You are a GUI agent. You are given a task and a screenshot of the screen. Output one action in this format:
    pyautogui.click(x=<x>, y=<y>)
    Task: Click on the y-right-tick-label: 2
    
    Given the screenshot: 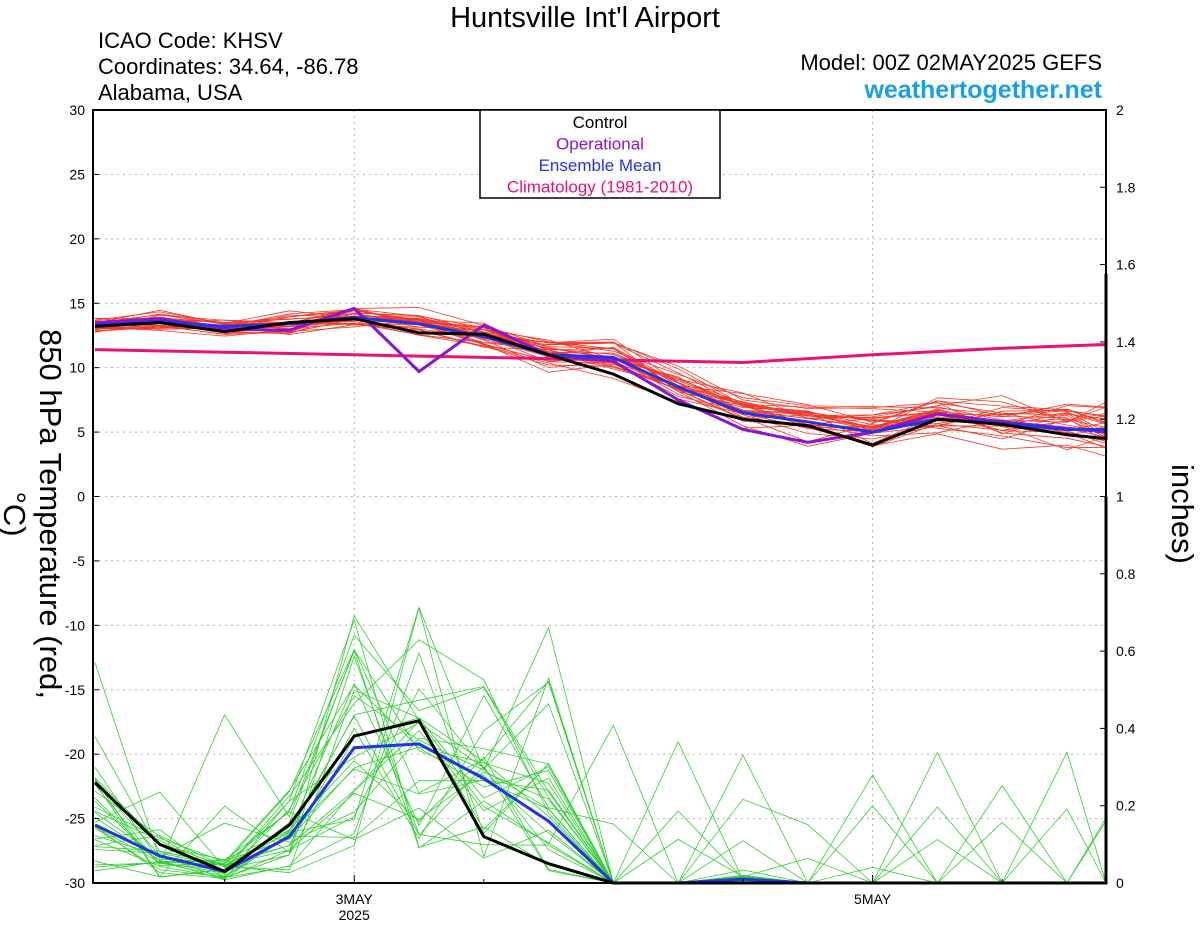 What is the action you would take?
    pyautogui.click(x=1120, y=110)
    